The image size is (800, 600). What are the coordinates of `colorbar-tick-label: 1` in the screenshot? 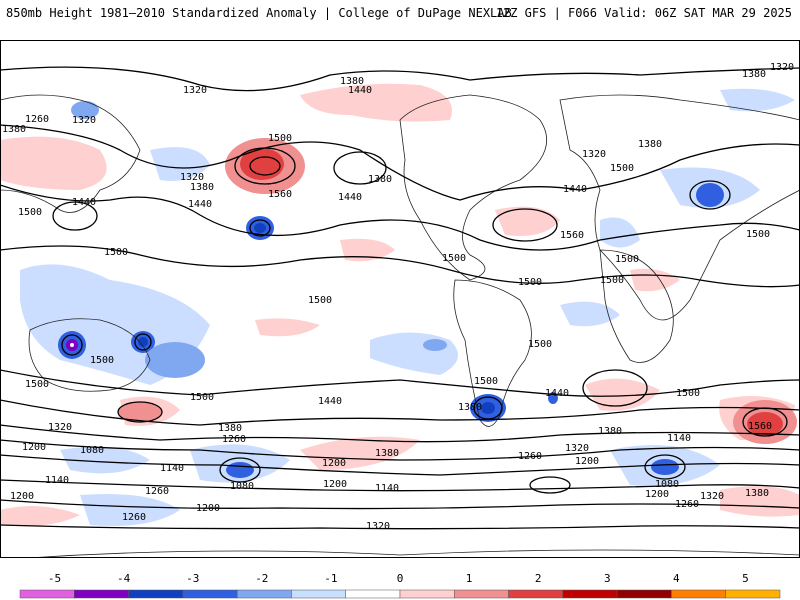 It's located at (469, 578).